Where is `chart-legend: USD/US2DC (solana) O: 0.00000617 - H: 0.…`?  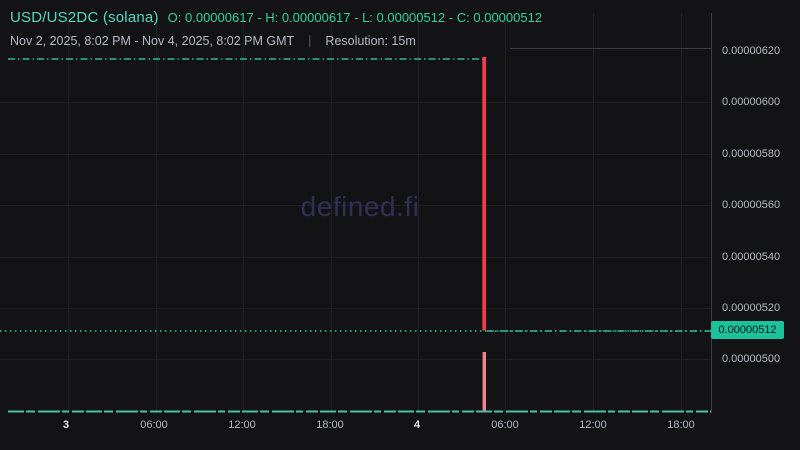 chart-legend: USD/US2DC (solana) O: 0.00000617 - H: 0.… is located at coordinates (276, 17).